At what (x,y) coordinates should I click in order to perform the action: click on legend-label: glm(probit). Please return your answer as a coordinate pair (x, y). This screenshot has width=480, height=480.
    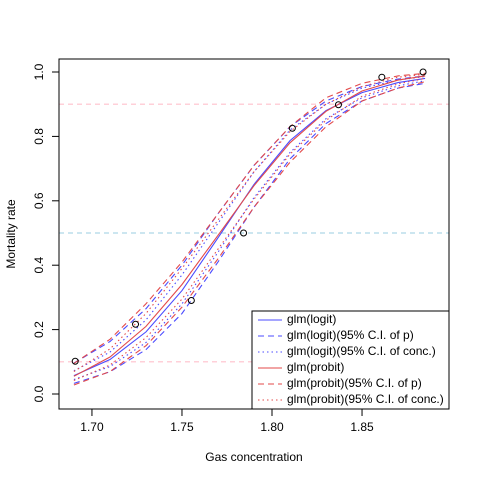
    Looking at the image, I should click on (315, 367).